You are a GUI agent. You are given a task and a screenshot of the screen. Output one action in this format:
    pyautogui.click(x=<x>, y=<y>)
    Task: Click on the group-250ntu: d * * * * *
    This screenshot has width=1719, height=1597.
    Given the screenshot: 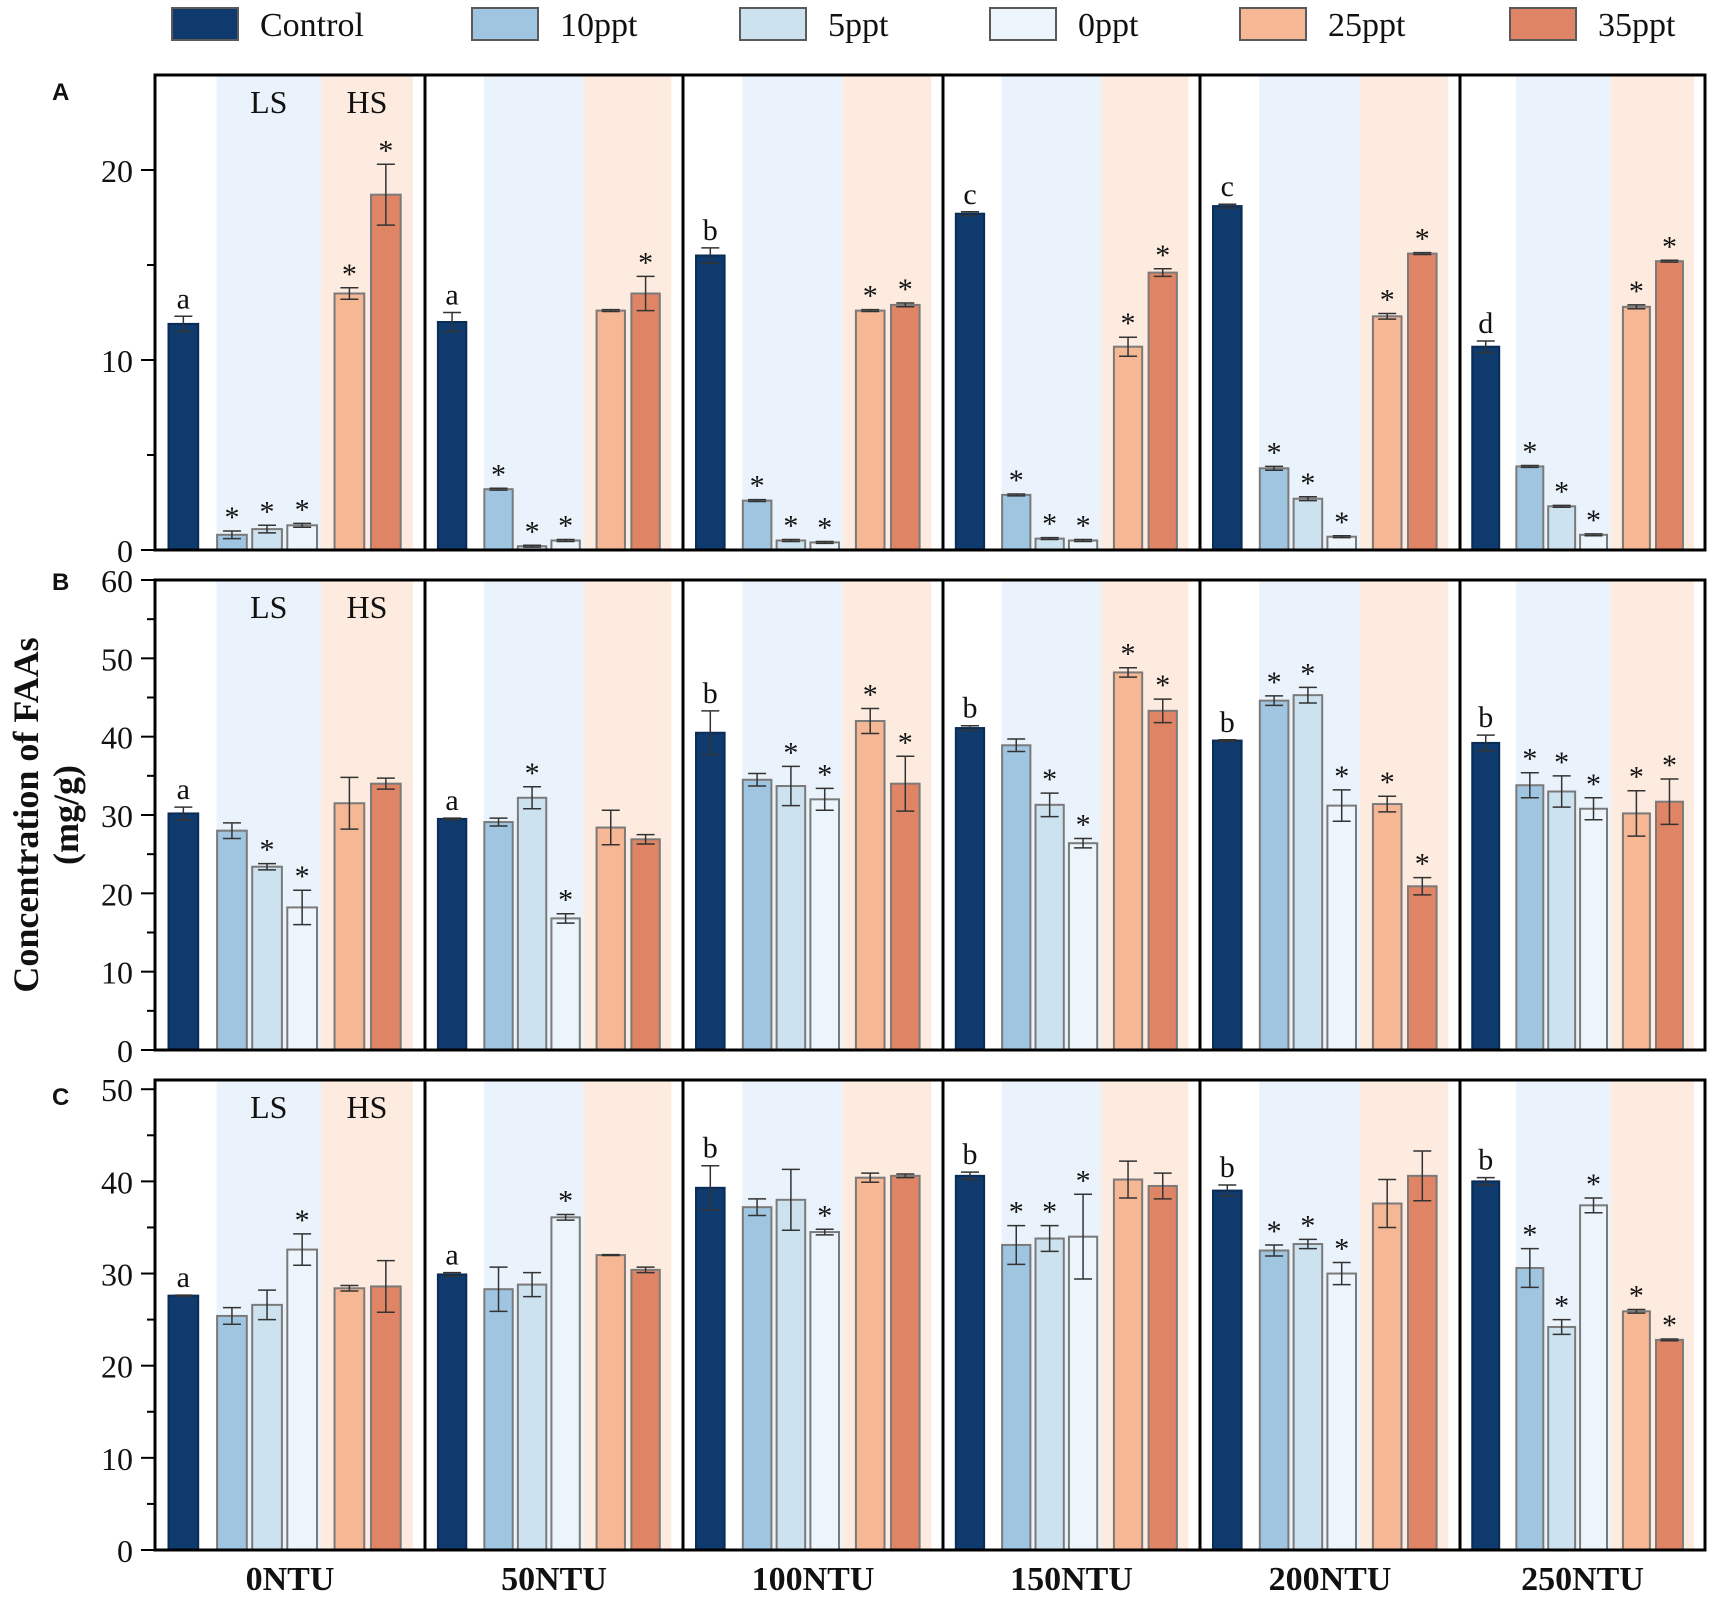 What is the action you would take?
    pyautogui.click(x=1582, y=313)
    